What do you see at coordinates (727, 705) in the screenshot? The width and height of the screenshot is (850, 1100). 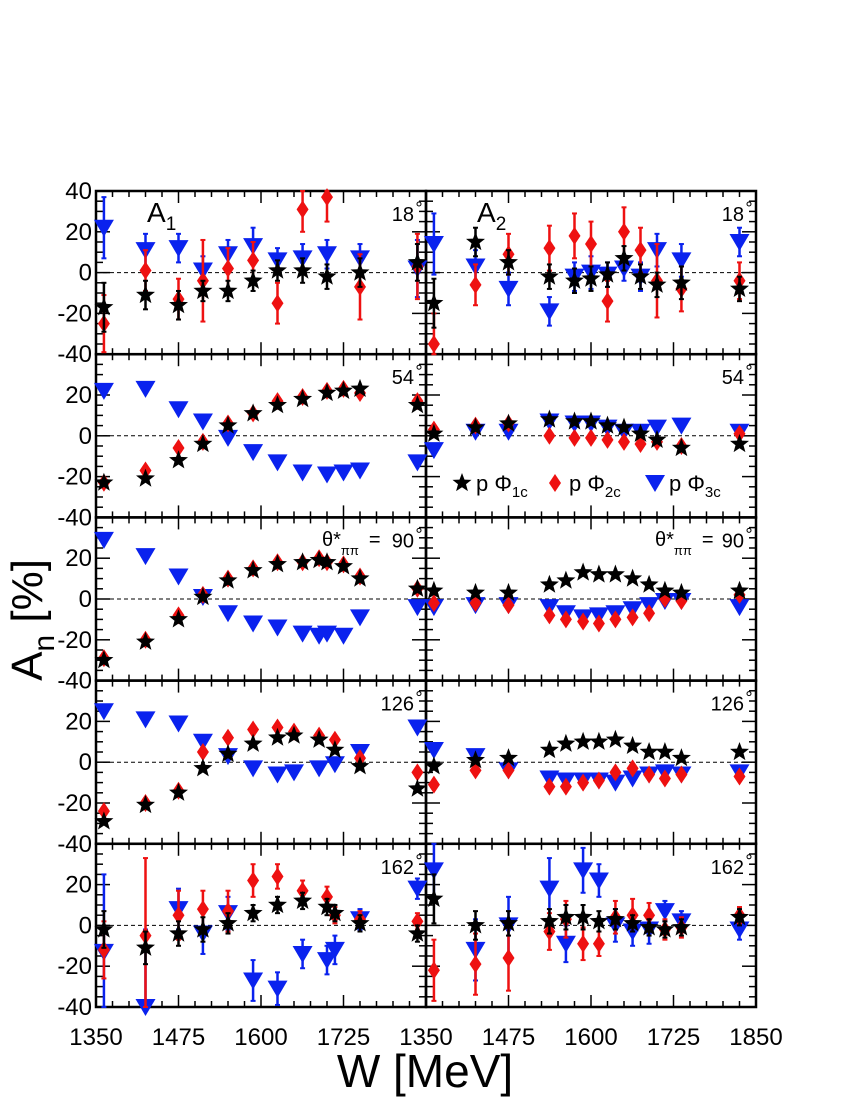 I see `angle-label: 126` at bounding box center [727, 705].